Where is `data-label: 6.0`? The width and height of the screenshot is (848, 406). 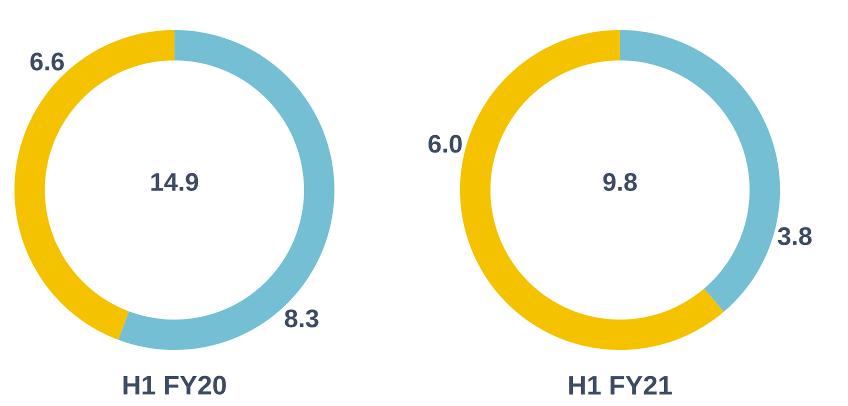
data-label: 6.0 is located at coordinates (445, 143).